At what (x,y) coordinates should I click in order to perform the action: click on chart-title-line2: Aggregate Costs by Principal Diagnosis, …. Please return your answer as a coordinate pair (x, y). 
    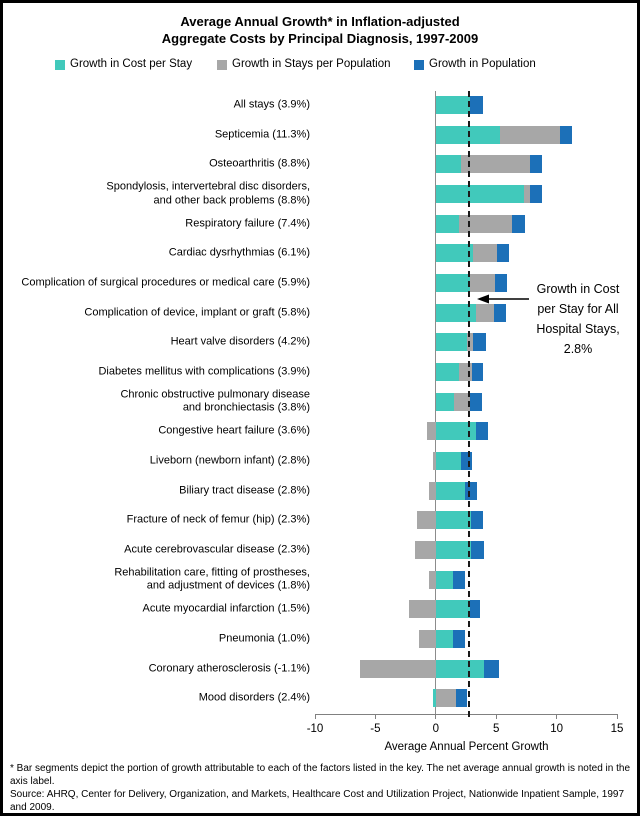
    Looking at the image, I should click on (320, 38).